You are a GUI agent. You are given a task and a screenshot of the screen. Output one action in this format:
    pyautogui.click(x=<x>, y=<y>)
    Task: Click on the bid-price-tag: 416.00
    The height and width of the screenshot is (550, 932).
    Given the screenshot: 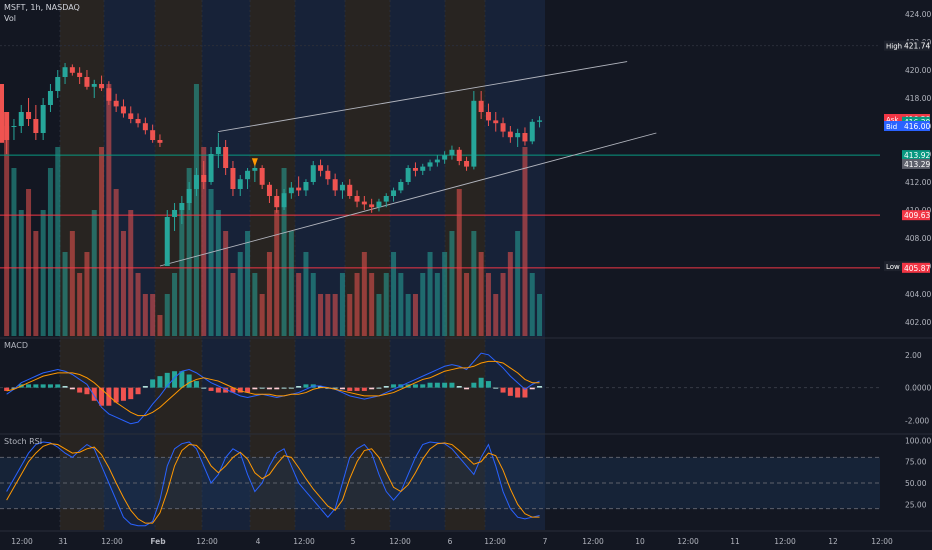 What is the action you would take?
    pyautogui.click(x=917, y=126)
    